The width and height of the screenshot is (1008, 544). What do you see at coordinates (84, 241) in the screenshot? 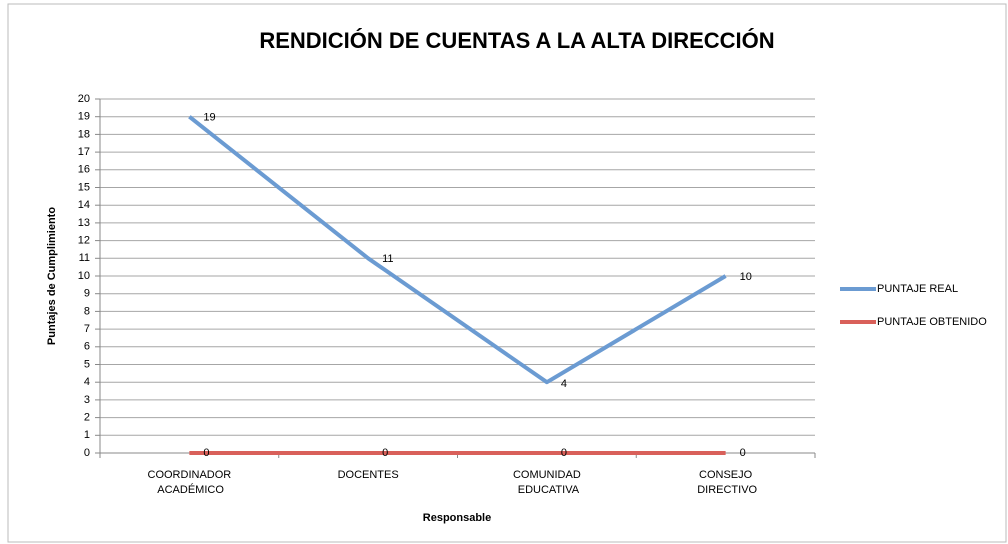
I see `y-tick-label: 12` at bounding box center [84, 241].